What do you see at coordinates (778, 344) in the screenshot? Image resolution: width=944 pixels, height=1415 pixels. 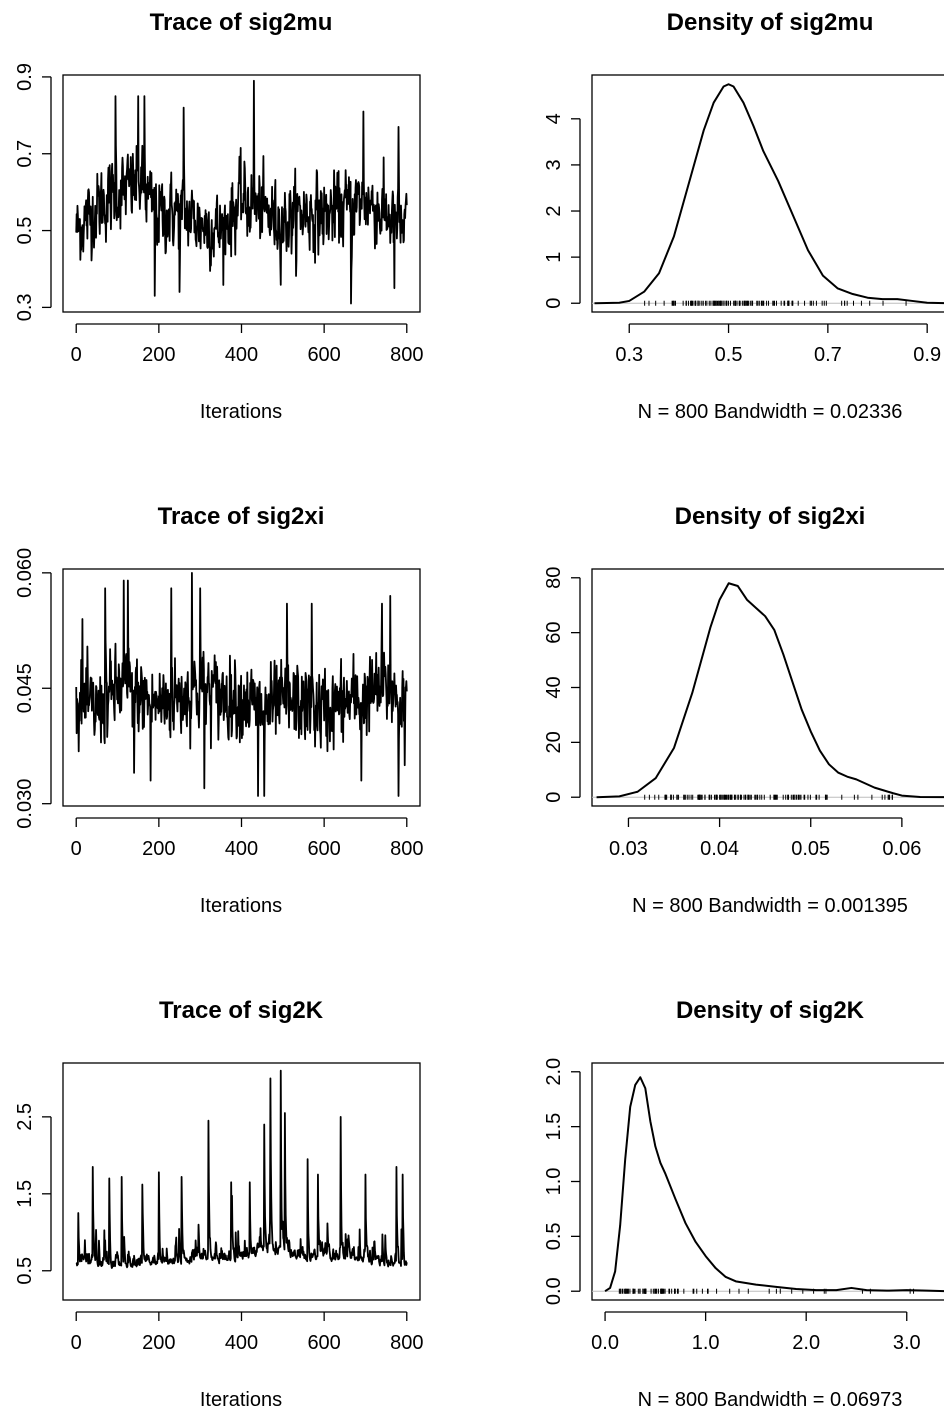 I see `x-axis: 0.3 0.5 0.7 0.9` at bounding box center [778, 344].